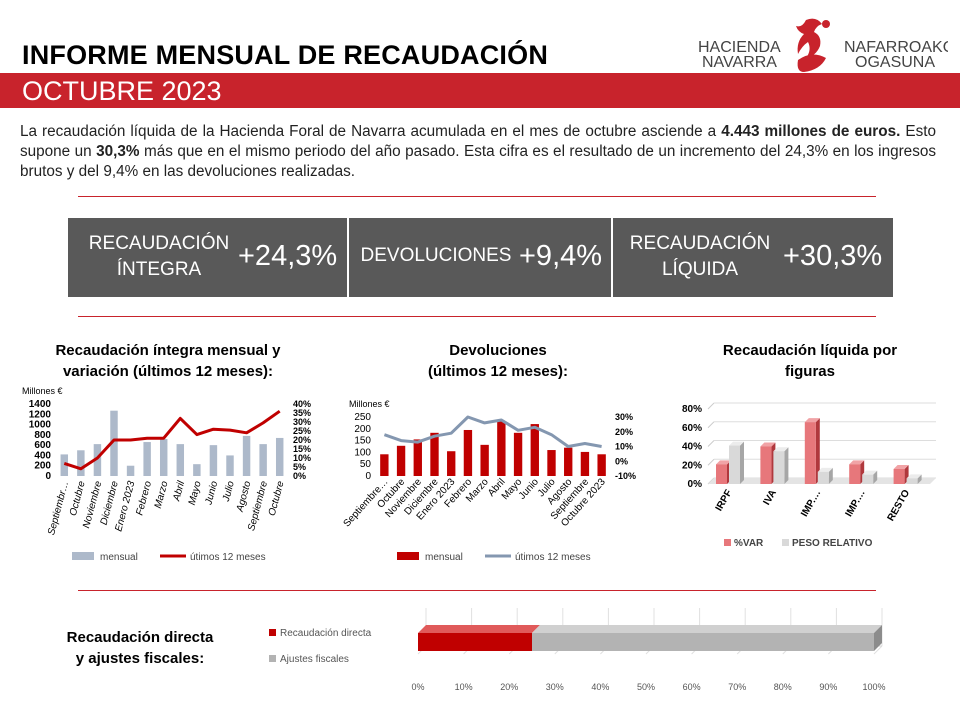 Image resolution: width=960 pixels, height=720 pixels. What do you see at coordinates (692, 428) in the screenshot?
I see `y-tick-label: 60%` at bounding box center [692, 428].